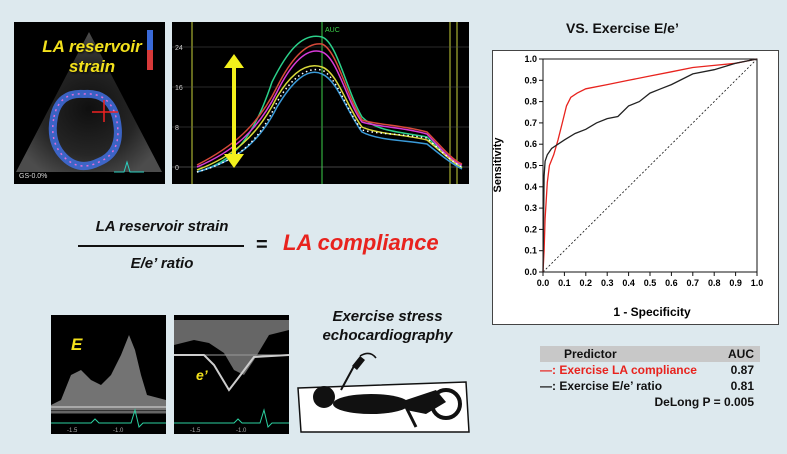  Describe the element at coordinates (498, 165) in the screenshot. I see `y-axis-label: Sensitivity` at that location.